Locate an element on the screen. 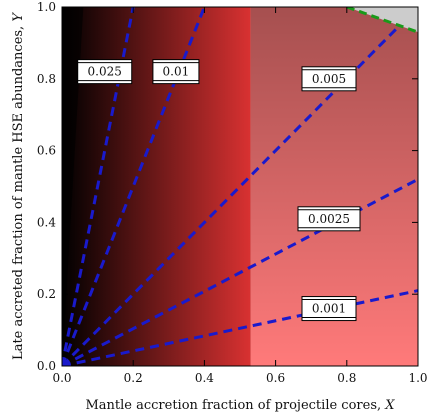 Image resolution: width=432 pixels, height=419 pixels. x-tick-label: 0.6 is located at coordinates (275, 378).